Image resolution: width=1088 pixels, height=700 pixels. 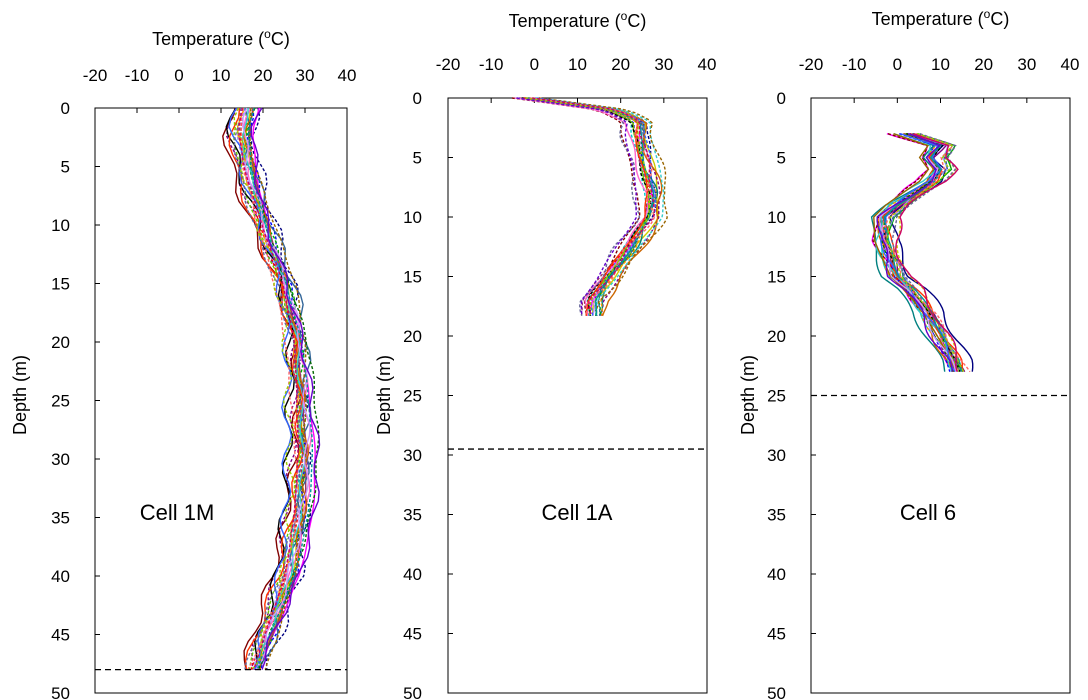 I want to click on cell-annotation: Cell 1M, so click(x=177, y=512).